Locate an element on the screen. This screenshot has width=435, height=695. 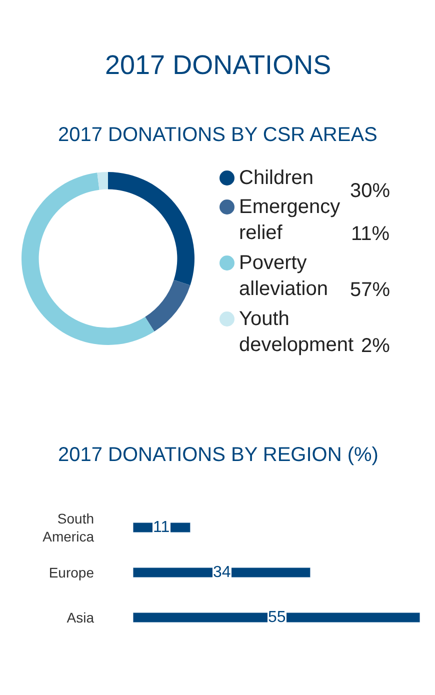
legend-label: Children is located at coordinates (276, 178).